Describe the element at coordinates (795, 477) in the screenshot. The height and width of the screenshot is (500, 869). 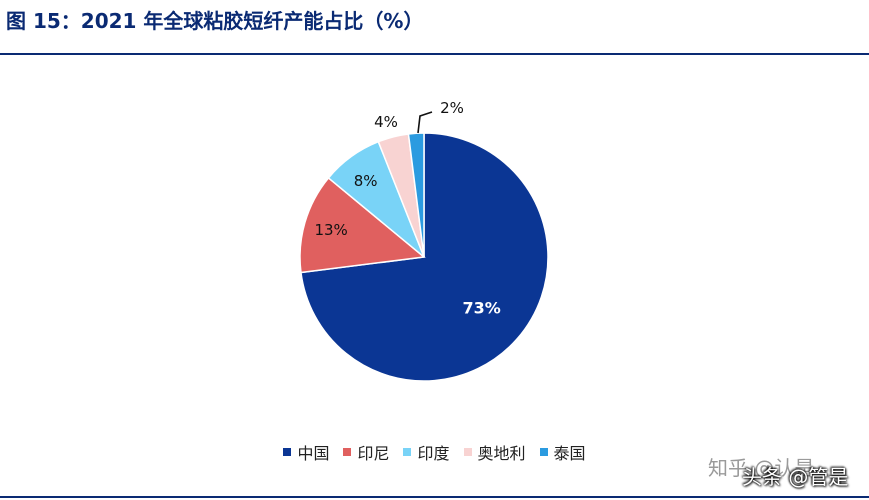
I see `toutiao-watermark: 头条 @管是` at that location.